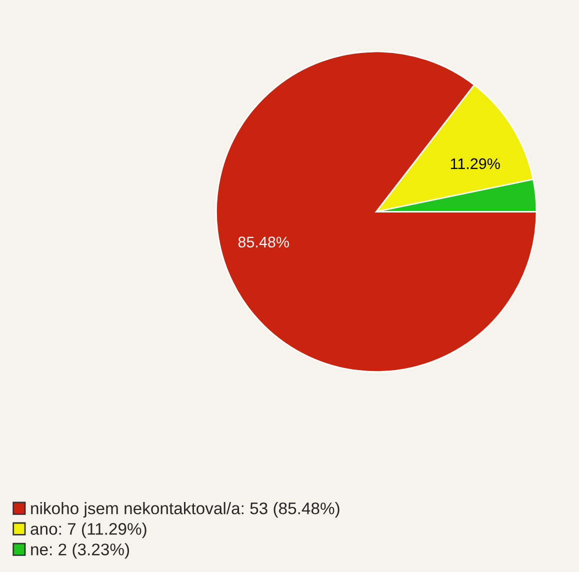  I want to click on data-label: 85.48%, so click(263, 242).